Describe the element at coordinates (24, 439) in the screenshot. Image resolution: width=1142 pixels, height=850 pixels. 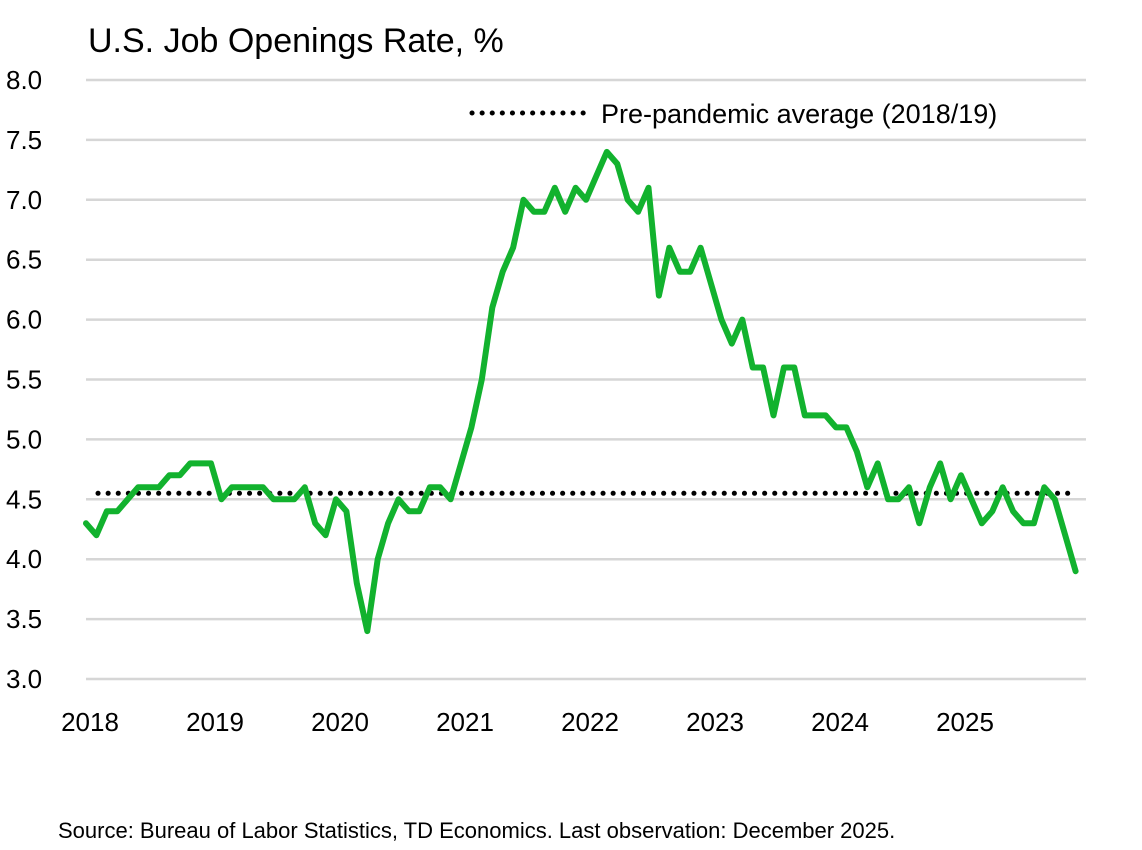
I see `y-tick-label: 5.0` at that location.